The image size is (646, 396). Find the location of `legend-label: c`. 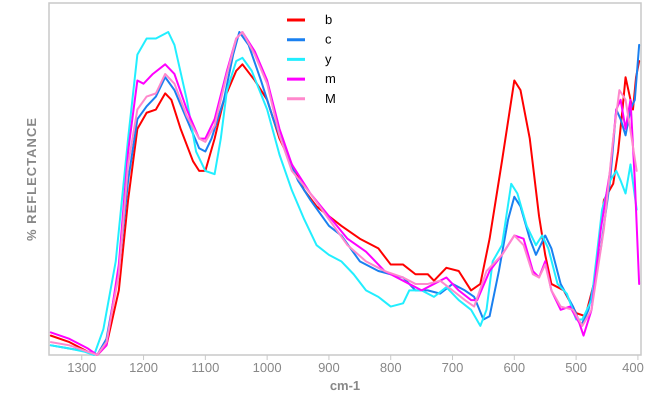

legend-label: c is located at coordinates (328, 39).